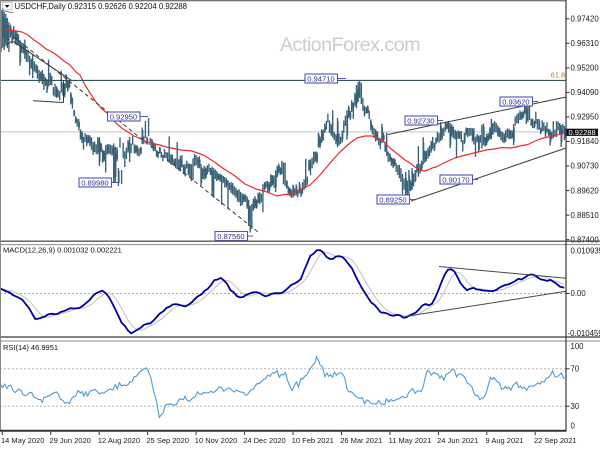 The height and width of the screenshot is (450, 600). Describe the element at coordinates (585, 239) in the screenshot. I see `svg-text: 0.87400` at that location.